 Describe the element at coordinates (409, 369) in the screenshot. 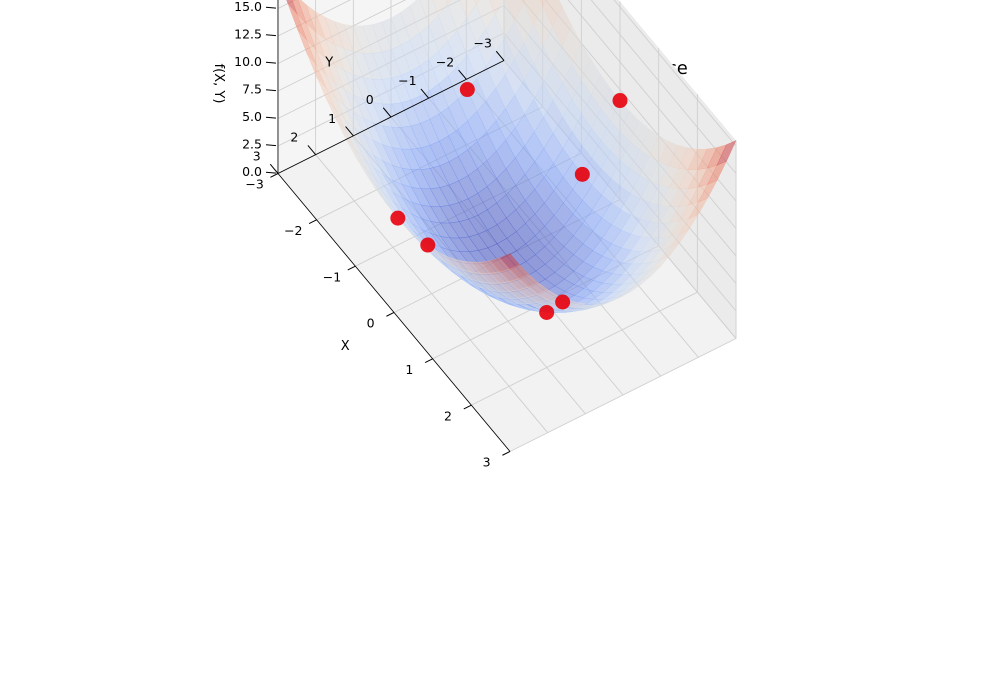

I see `x-tick-label: 1` at that location.